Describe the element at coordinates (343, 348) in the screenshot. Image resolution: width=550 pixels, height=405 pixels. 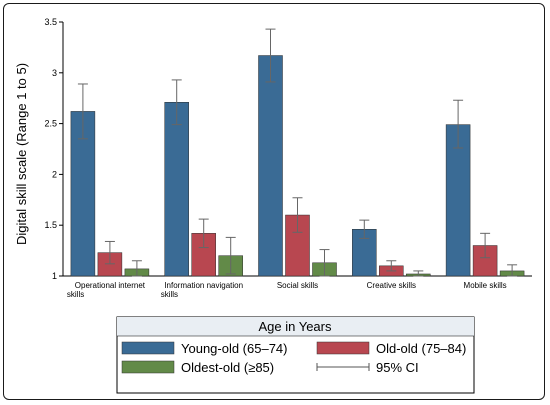
I see `legend-swatch-old-old` at that location.